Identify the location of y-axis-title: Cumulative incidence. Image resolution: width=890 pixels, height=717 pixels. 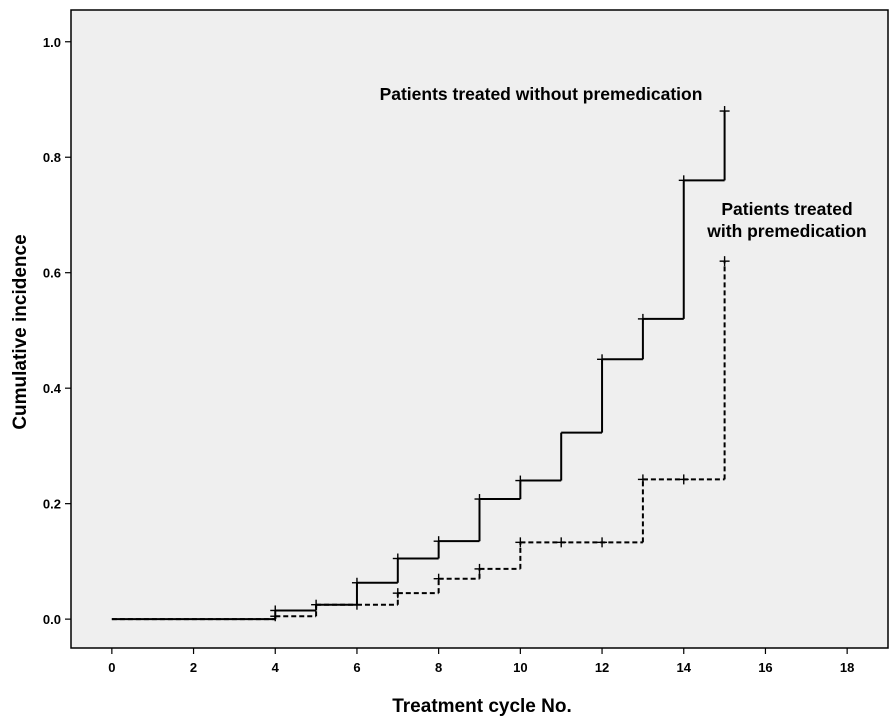
(20, 331).